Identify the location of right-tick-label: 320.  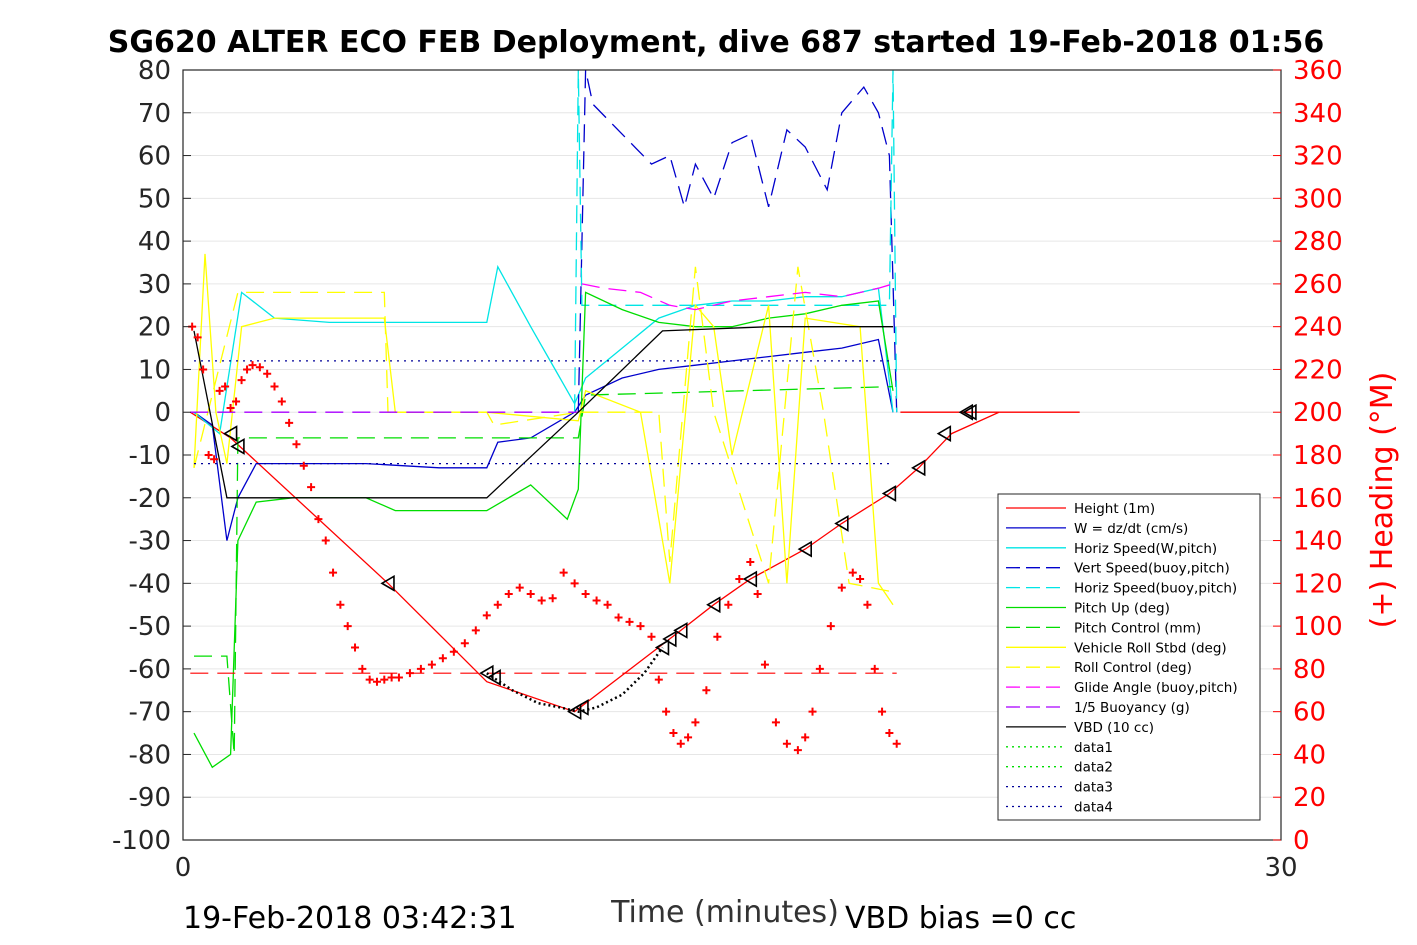
(1318, 157).